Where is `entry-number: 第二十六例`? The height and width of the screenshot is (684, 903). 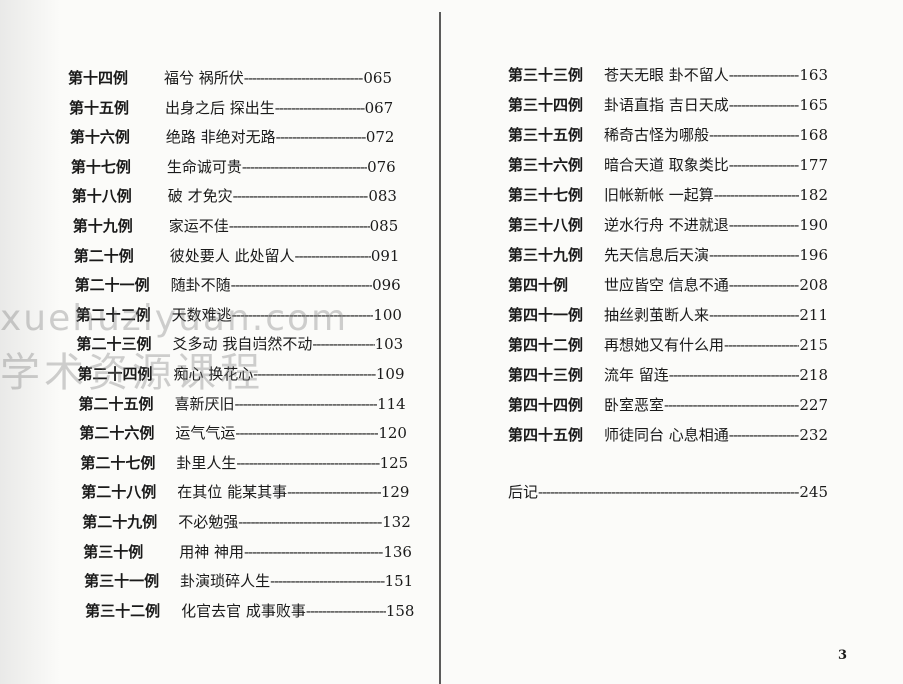
entry-number: 第二十六例 is located at coordinates (117, 433).